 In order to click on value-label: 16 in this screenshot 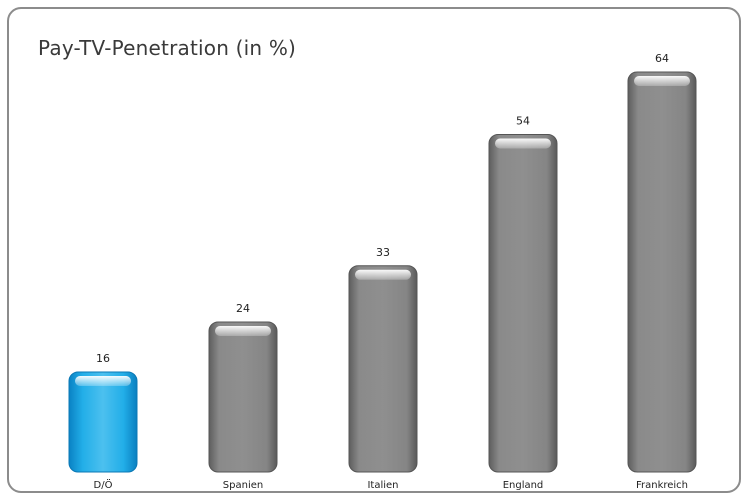, I will do `click(103, 358)`.